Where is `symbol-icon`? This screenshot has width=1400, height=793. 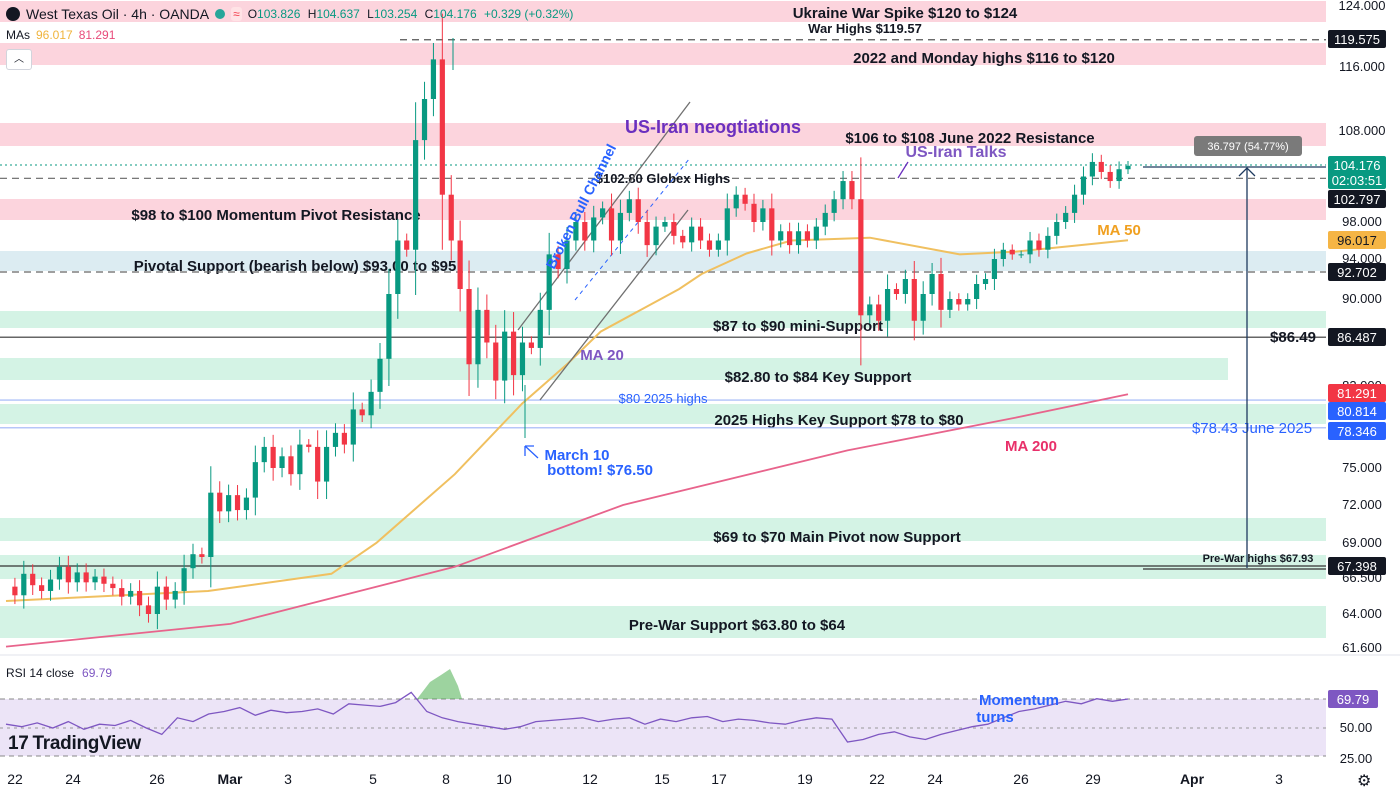 symbol-icon is located at coordinates (13, 14).